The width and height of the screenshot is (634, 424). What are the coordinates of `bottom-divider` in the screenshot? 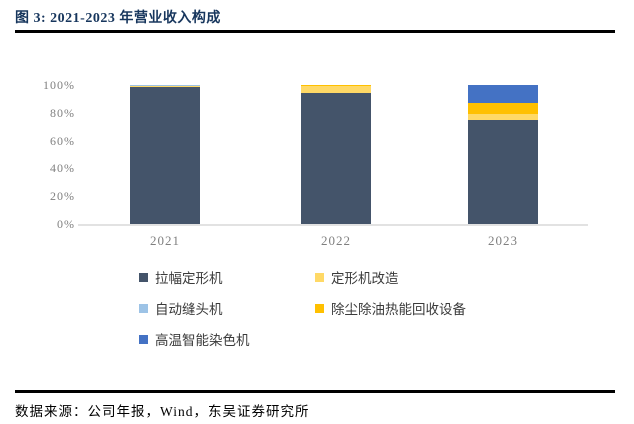 It's located at (315, 391).